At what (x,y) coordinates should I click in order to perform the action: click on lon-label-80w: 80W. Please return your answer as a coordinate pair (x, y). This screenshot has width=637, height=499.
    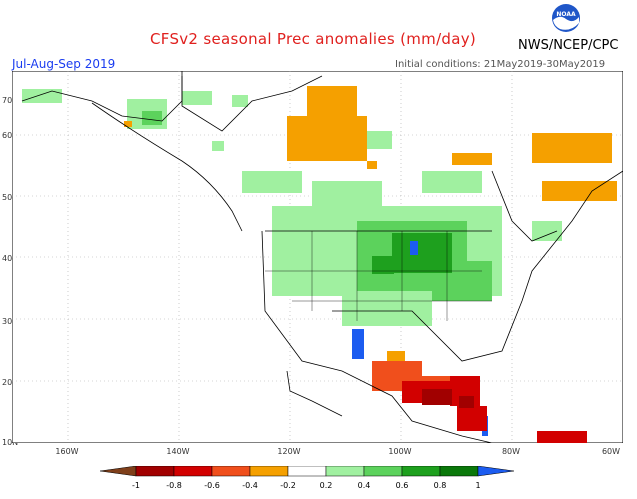
    Looking at the image, I should click on (511, 451).